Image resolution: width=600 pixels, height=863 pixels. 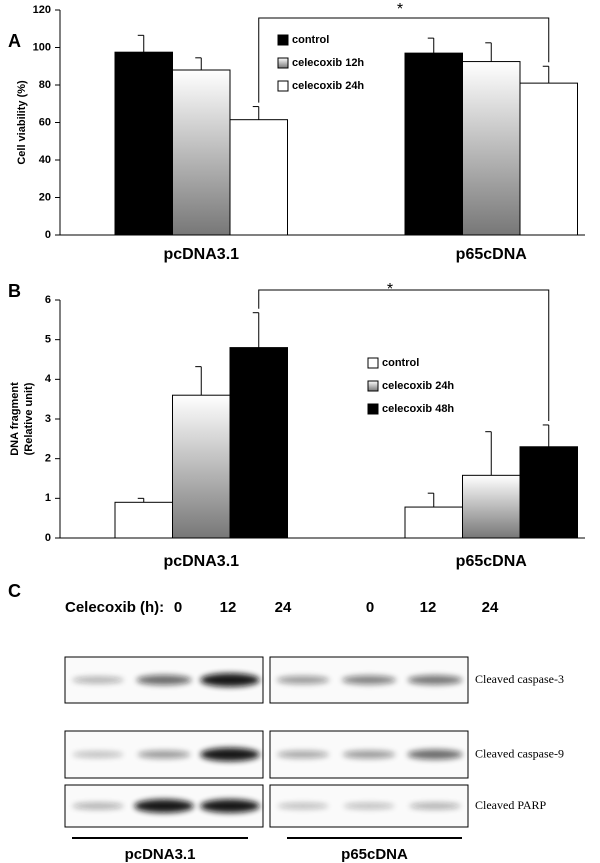 What do you see at coordinates (48, 498) in the screenshot?
I see `y-tick-label: 1` at bounding box center [48, 498].